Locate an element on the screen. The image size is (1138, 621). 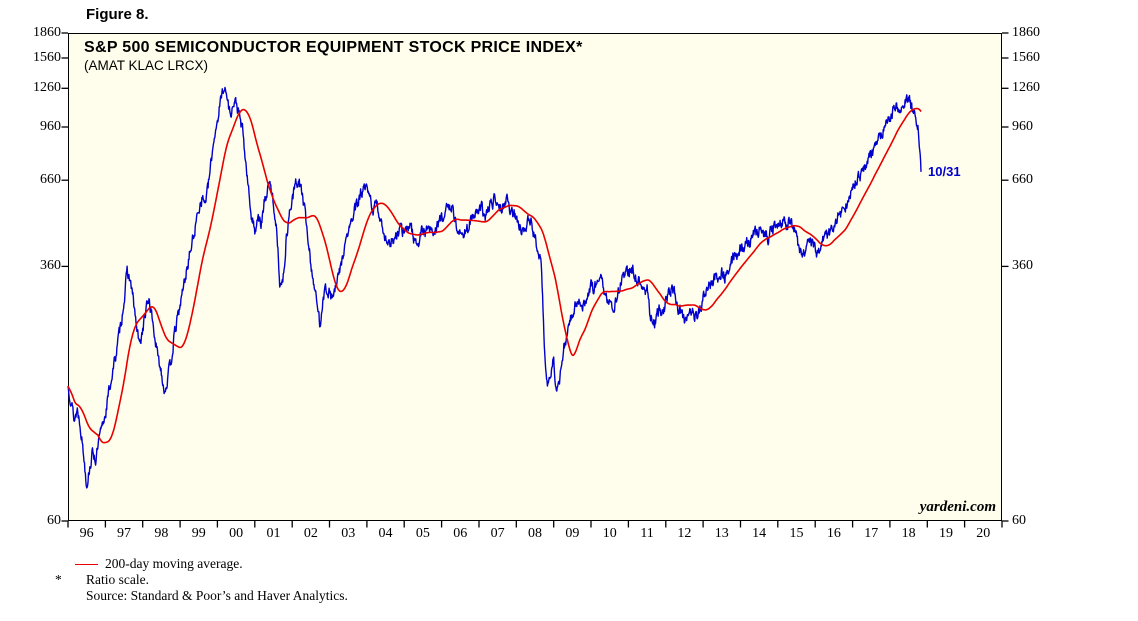
legend: 200-day moving average. is located at coordinates (159, 564).